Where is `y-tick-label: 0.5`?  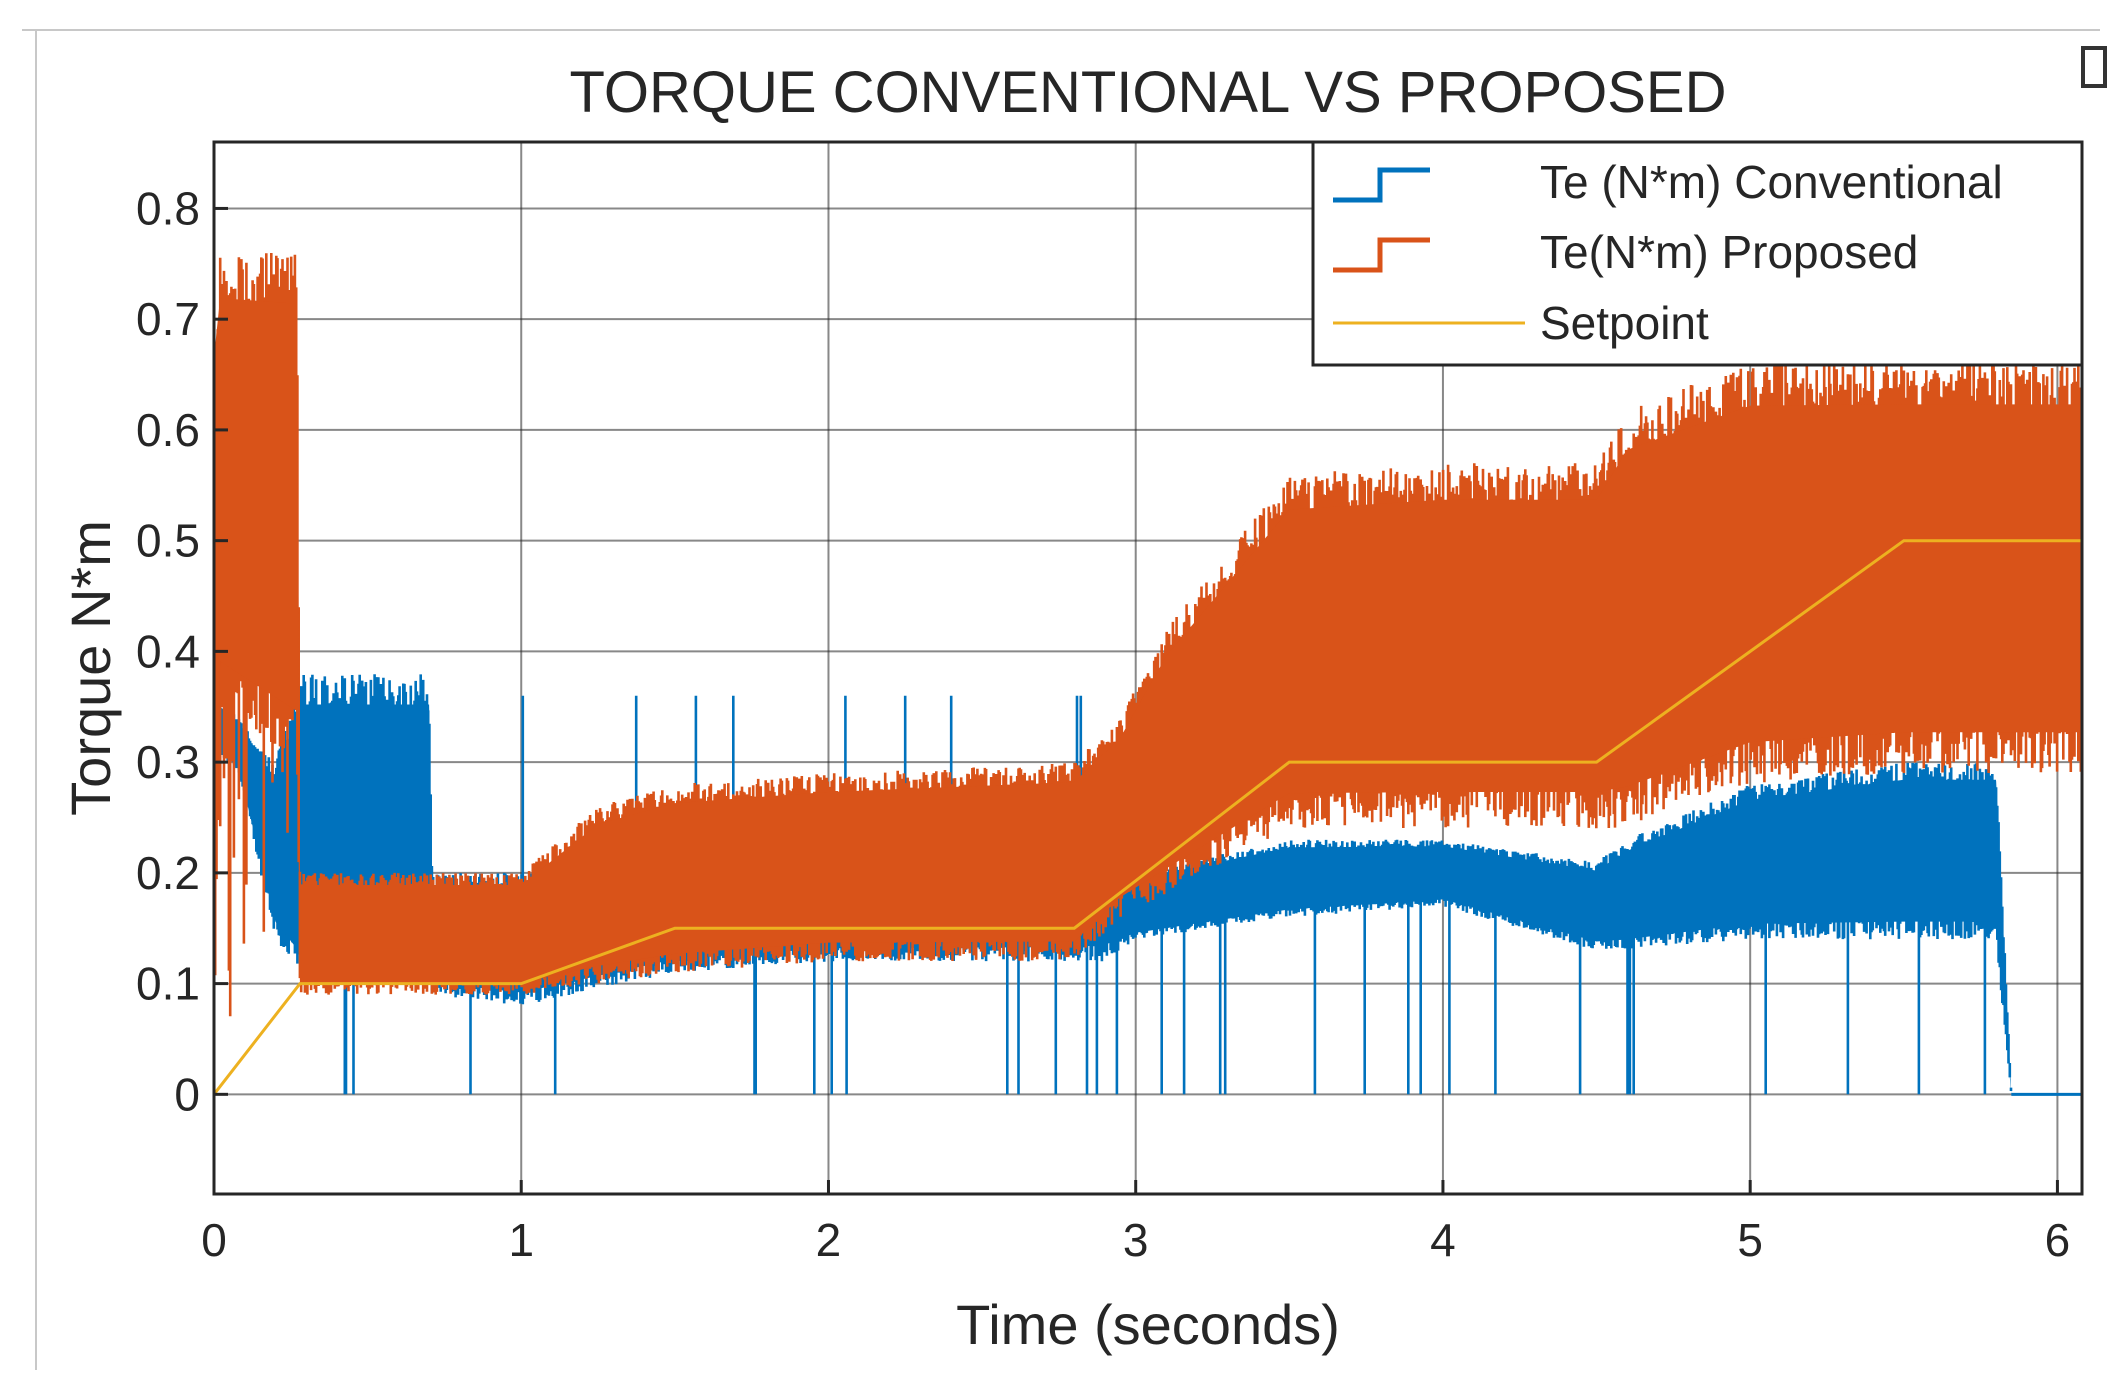
y-tick-label: 0.5 is located at coordinates (168, 541).